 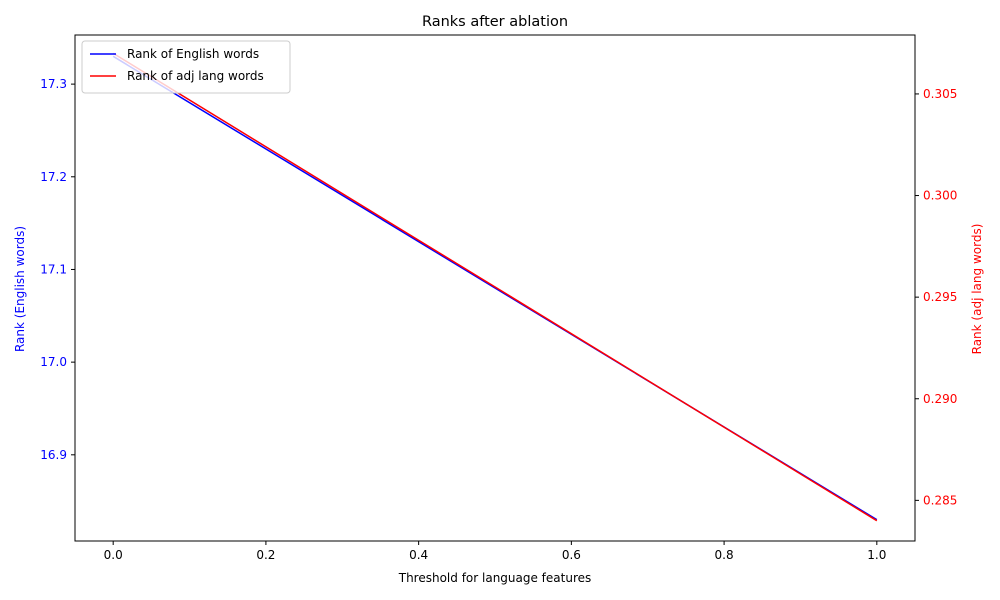 I want to click on x-tick-label: 1.0, so click(x=876, y=555).